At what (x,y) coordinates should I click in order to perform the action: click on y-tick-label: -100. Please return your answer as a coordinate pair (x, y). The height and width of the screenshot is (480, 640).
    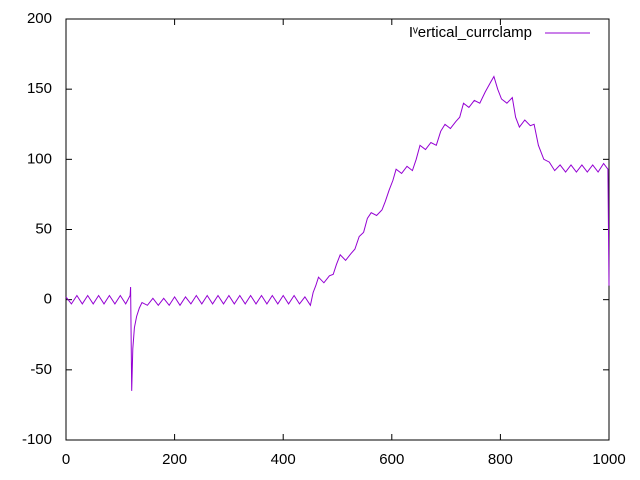
    Looking at the image, I should click on (37, 439).